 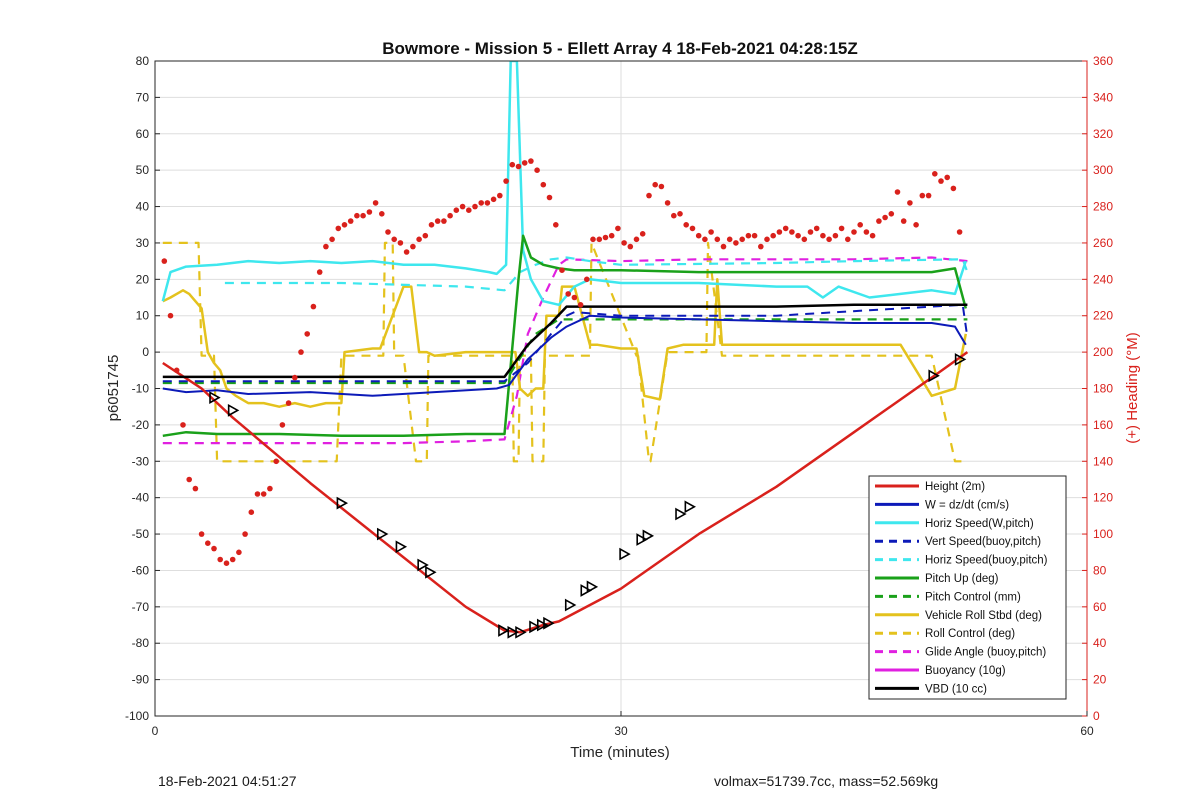 I want to click on legend-item-vert-speed-buoy-pitch: Vert Speed(buoy,pitch), so click(x=958, y=542).